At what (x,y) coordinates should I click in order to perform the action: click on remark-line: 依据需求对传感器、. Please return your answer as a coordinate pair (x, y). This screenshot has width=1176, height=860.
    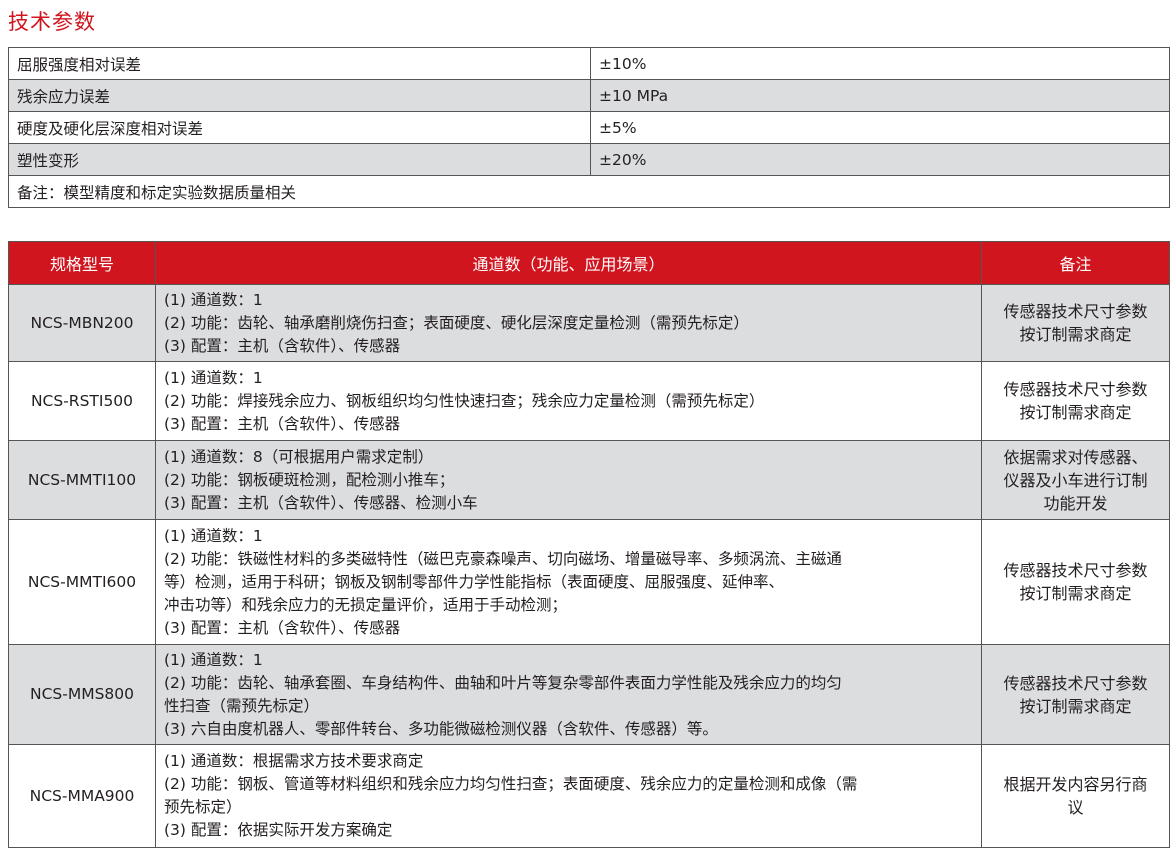
    Looking at the image, I should click on (1075, 457).